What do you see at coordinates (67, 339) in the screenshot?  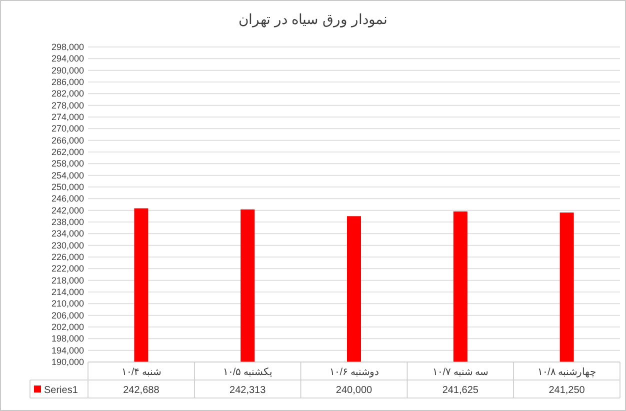 I see `y-tick-label: 198,000` at bounding box center [67, 339].